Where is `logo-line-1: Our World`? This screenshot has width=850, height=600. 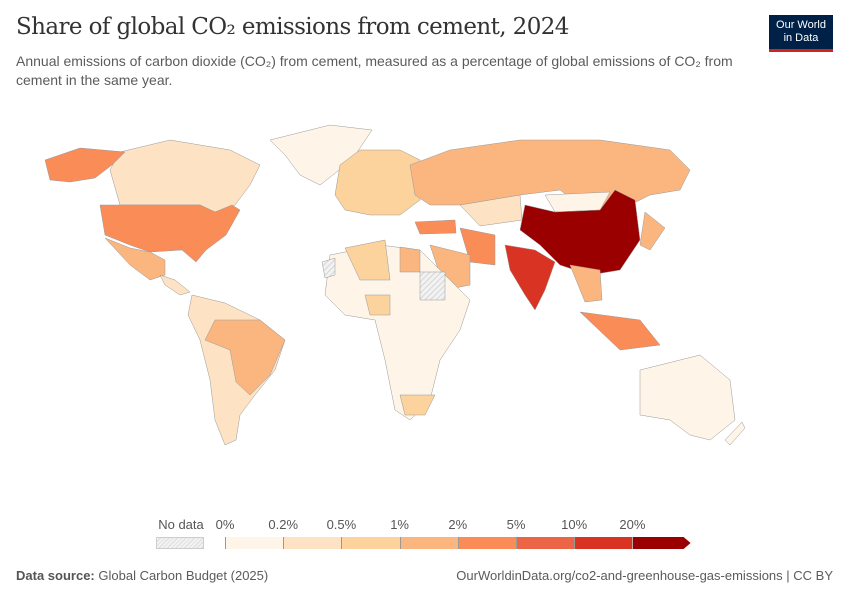
logo-line-1: Our World is located at coordinates (801, 25).